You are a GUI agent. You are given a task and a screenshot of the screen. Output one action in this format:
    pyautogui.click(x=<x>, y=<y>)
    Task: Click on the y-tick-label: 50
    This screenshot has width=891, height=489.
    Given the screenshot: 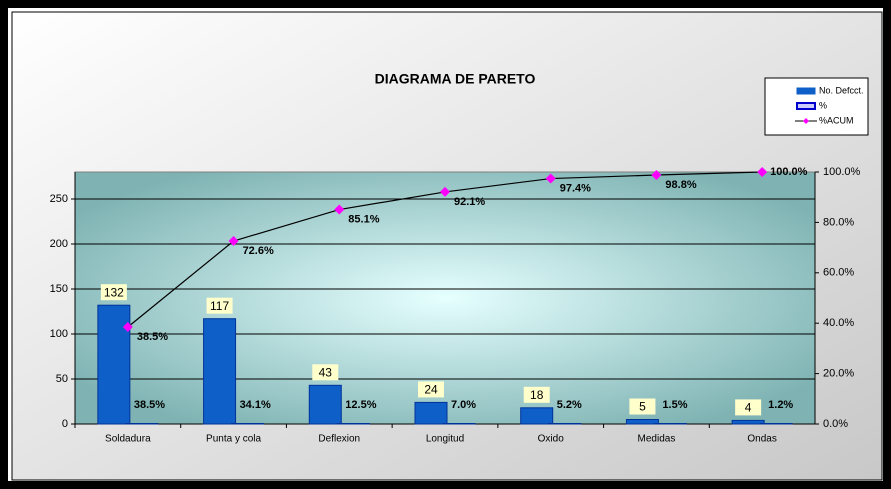 What is the action you would take?
    pyautogui.click(x=62, y=379)
    